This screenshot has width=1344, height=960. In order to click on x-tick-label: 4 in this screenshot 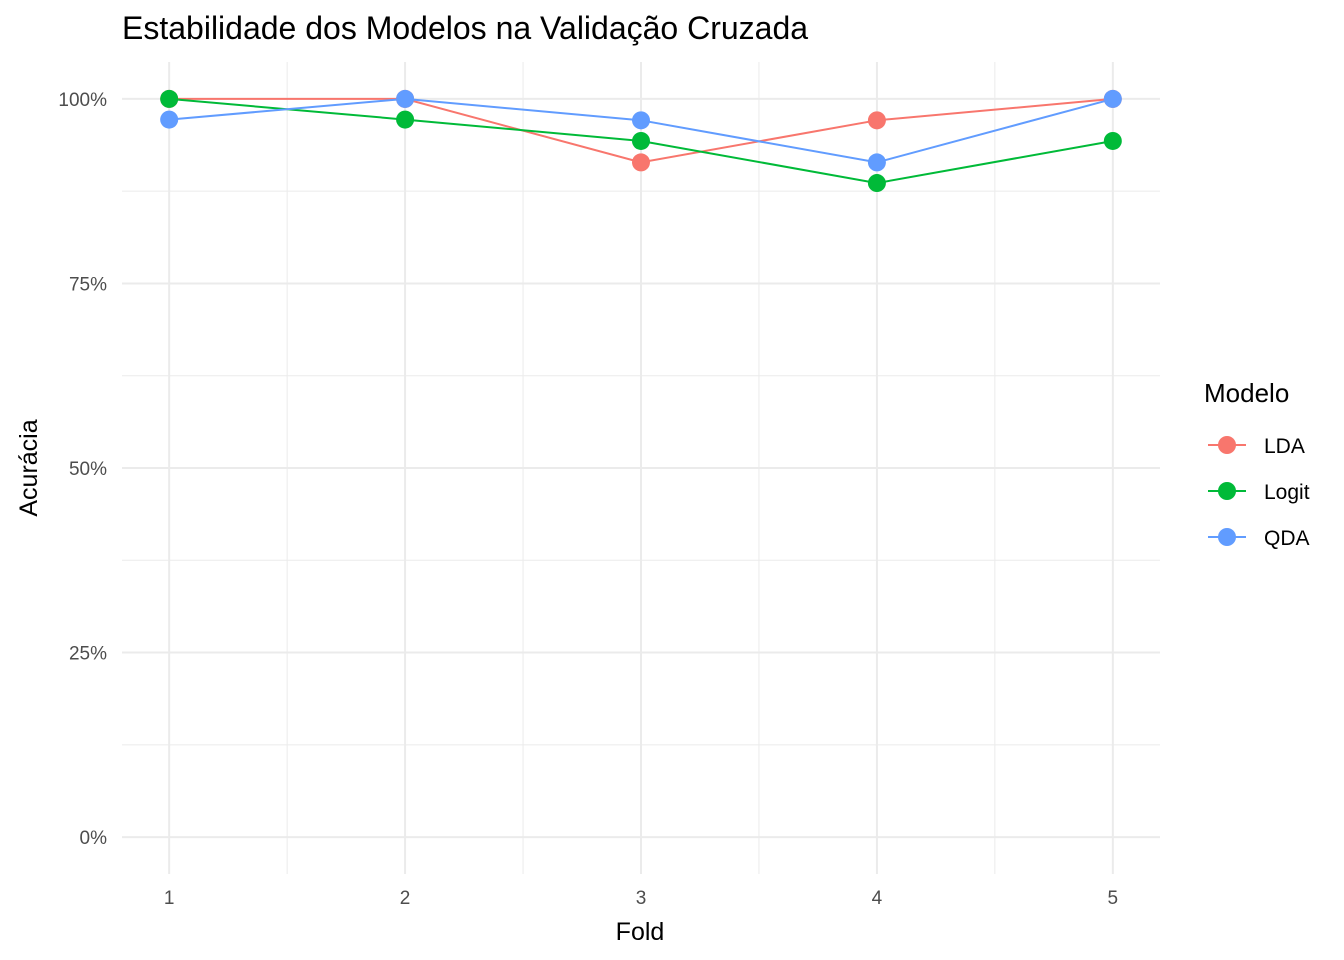, I will do `click(877, 898)`.